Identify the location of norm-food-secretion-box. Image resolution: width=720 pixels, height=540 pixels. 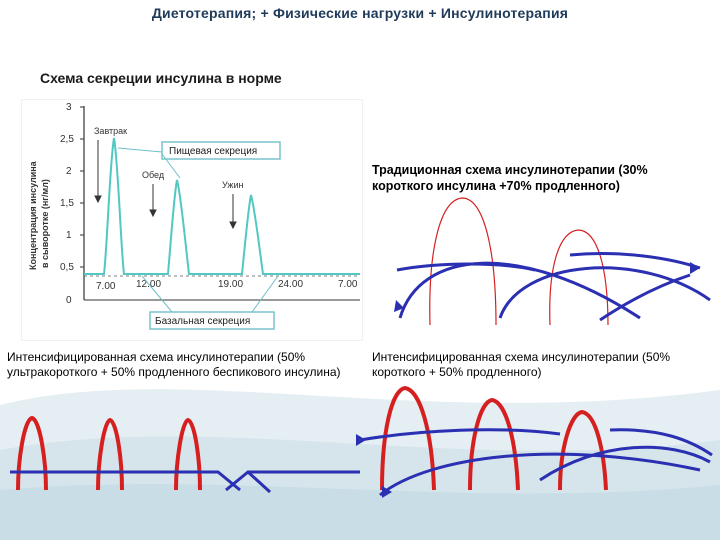
(221, 150).